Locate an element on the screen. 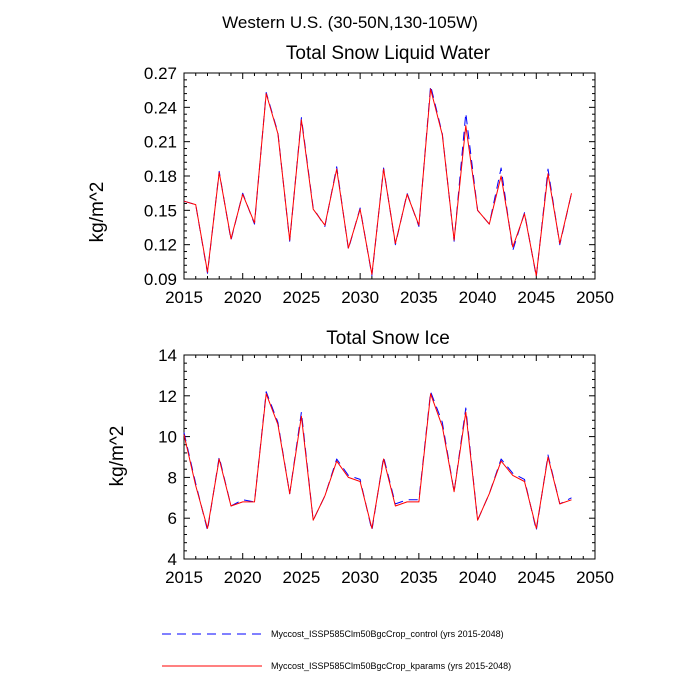 The image size is (700, 700). y-tick-label: 4 is located at coordinates (172, 559).